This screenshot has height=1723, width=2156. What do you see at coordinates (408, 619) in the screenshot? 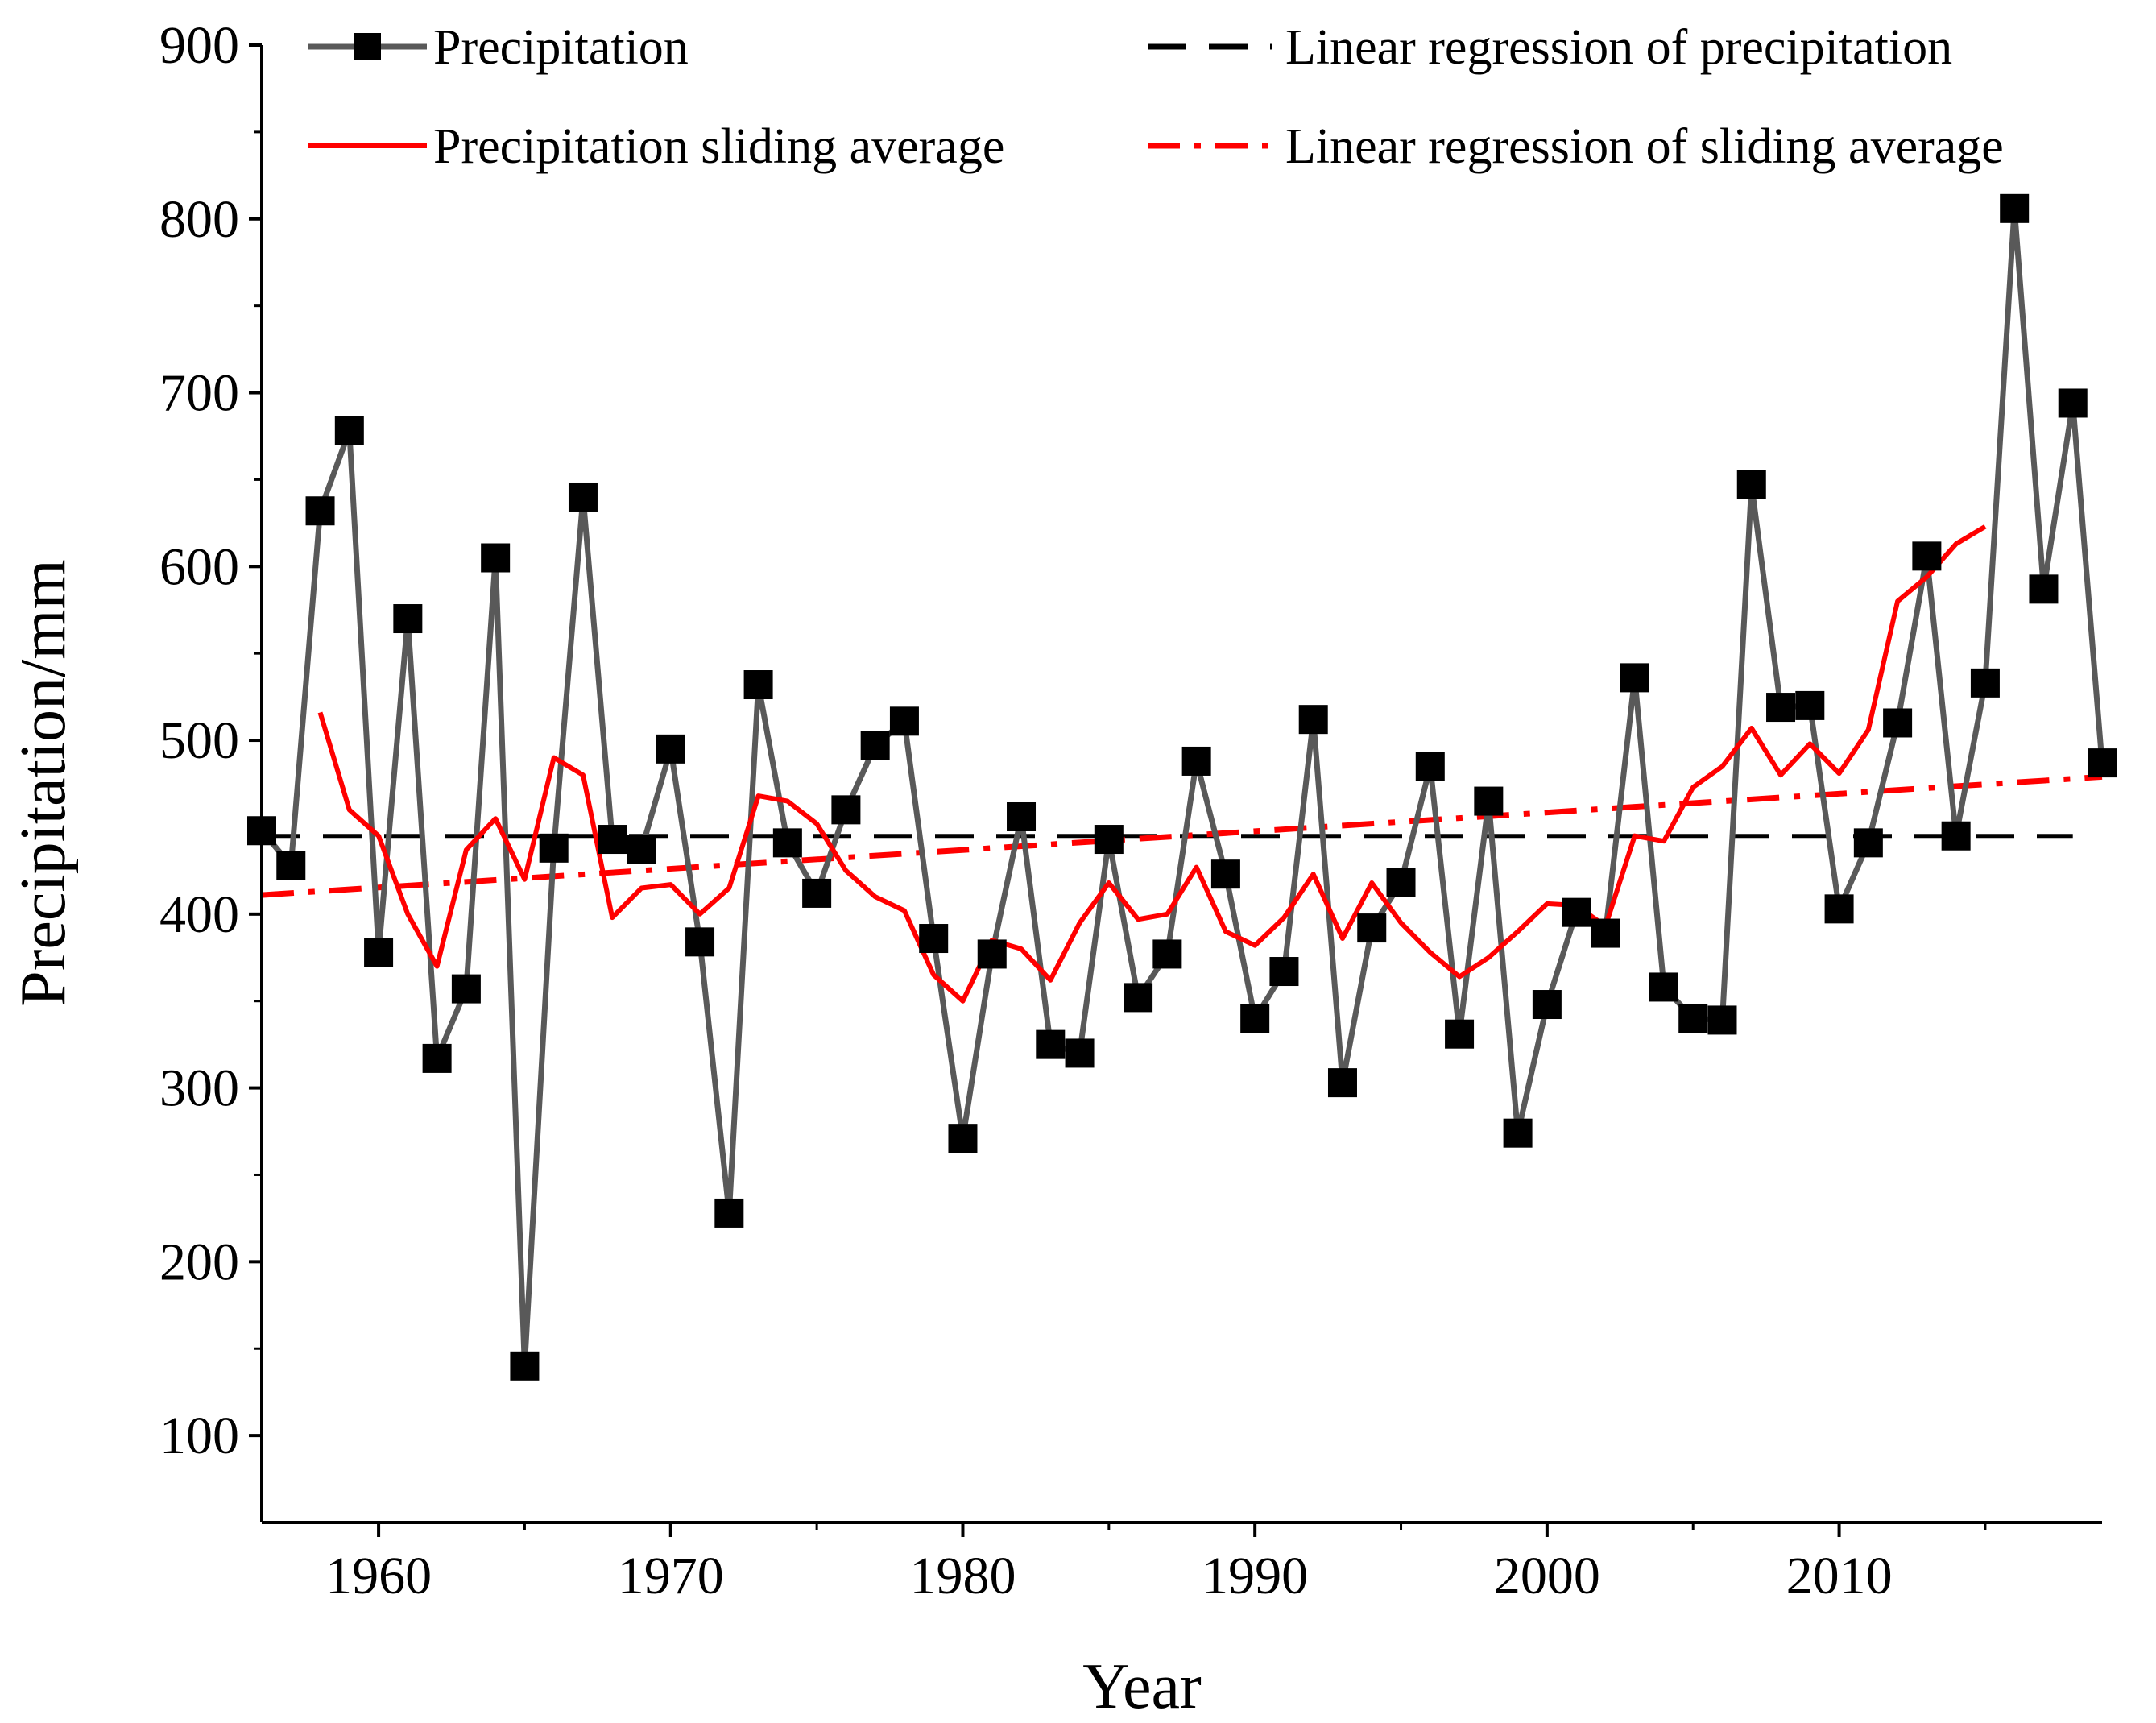
I see `precipitation-point-1961` at bounding box center [408, 619].